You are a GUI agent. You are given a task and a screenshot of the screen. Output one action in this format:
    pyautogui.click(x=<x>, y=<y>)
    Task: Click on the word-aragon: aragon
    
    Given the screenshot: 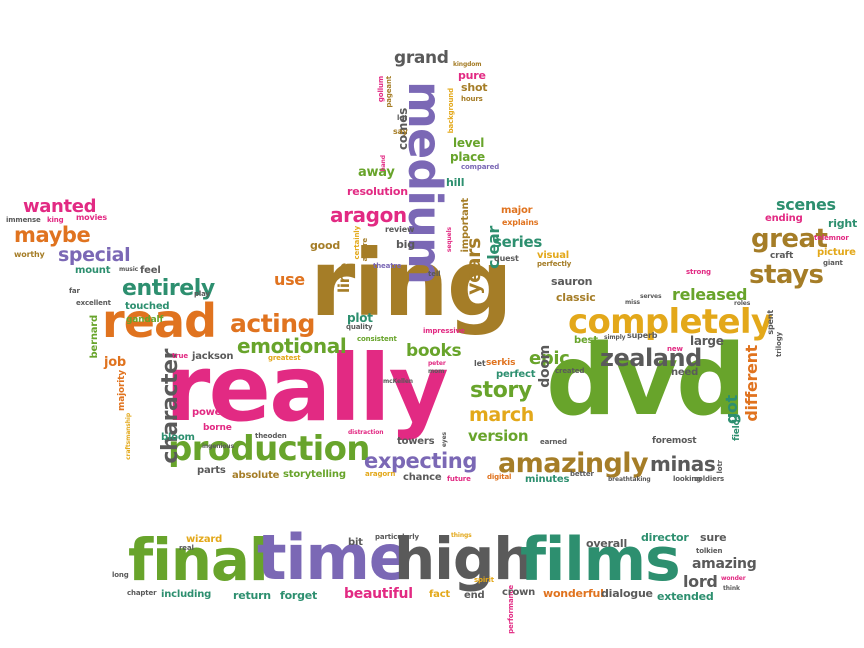 What is the action you would take?
    pyautogui.click(x=368, y=215)
    